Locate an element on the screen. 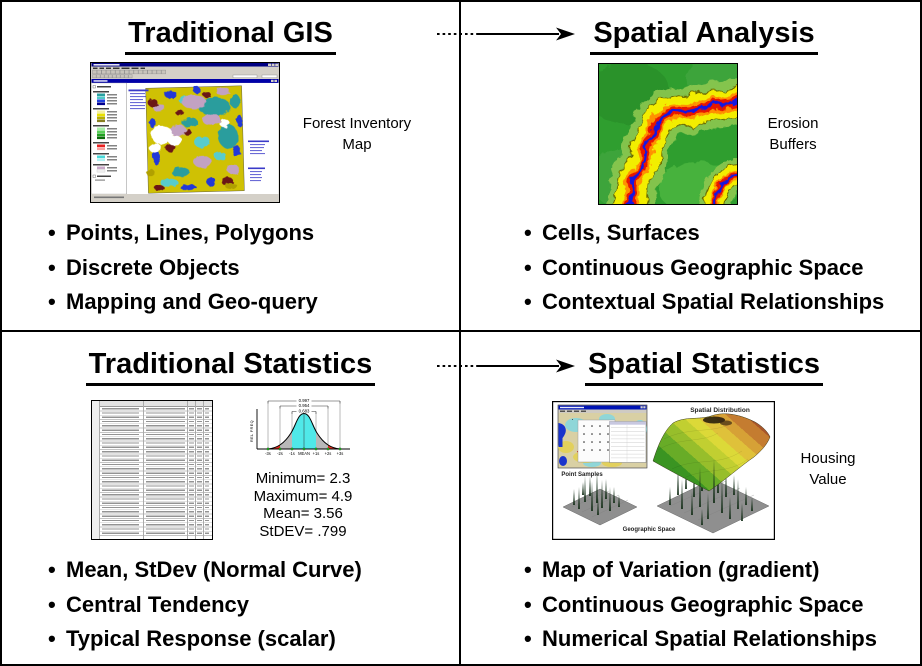 This screenshot has width=922, height=666. svg-text: +2s is located at coordinates (328, 453).